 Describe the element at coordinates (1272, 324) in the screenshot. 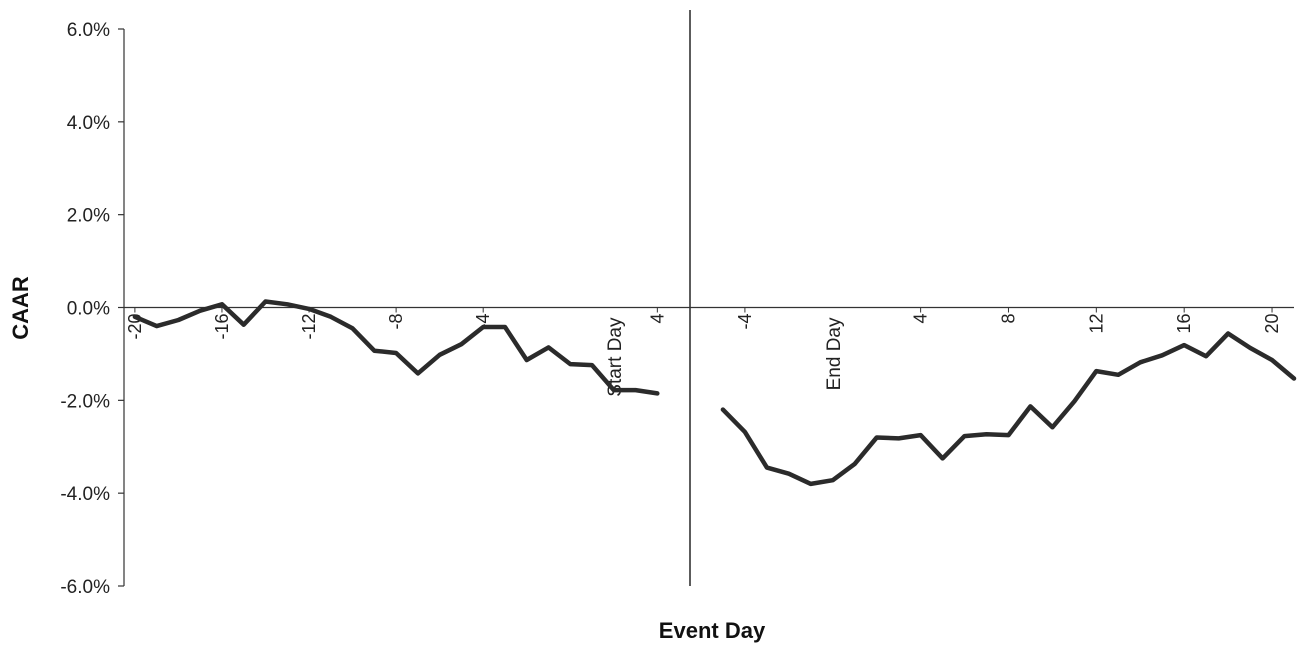

I see `x-tick-label: 20` at that location.